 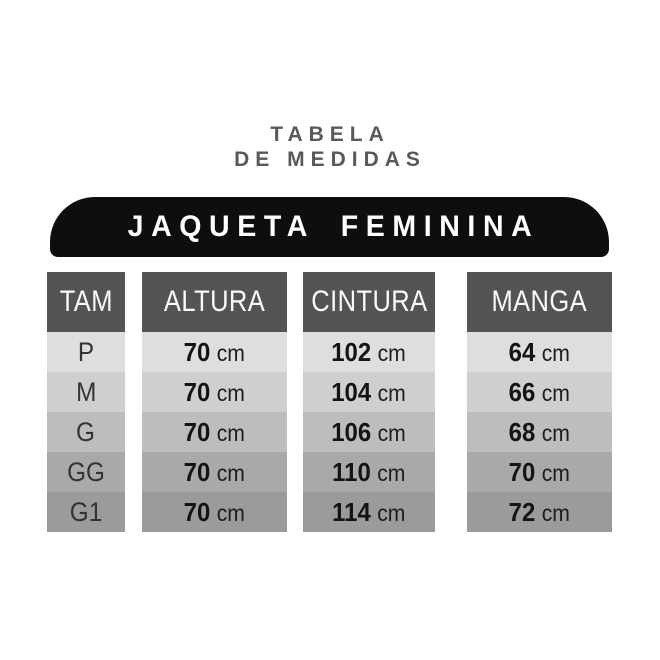 What do you see at coordinates (539, 472) in the screenshot?
I see `table-row-gg-manga-cell: 70 cm` at bounding box center [539, 472].